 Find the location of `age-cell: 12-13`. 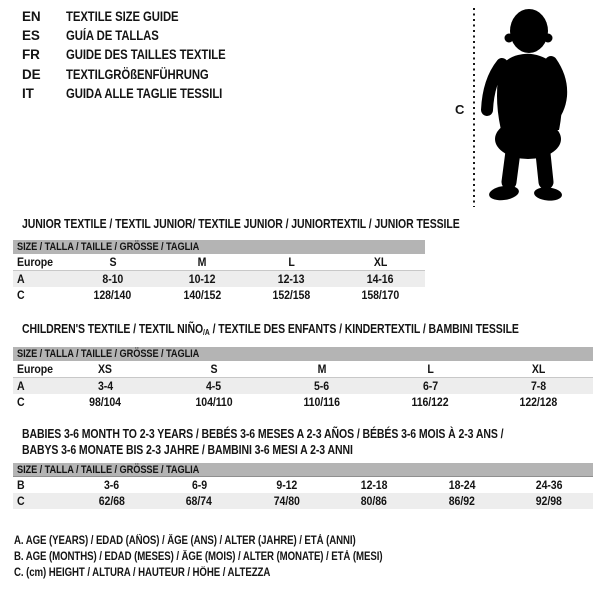

age-cell: 12-13 is located at coordinates (291, 279).